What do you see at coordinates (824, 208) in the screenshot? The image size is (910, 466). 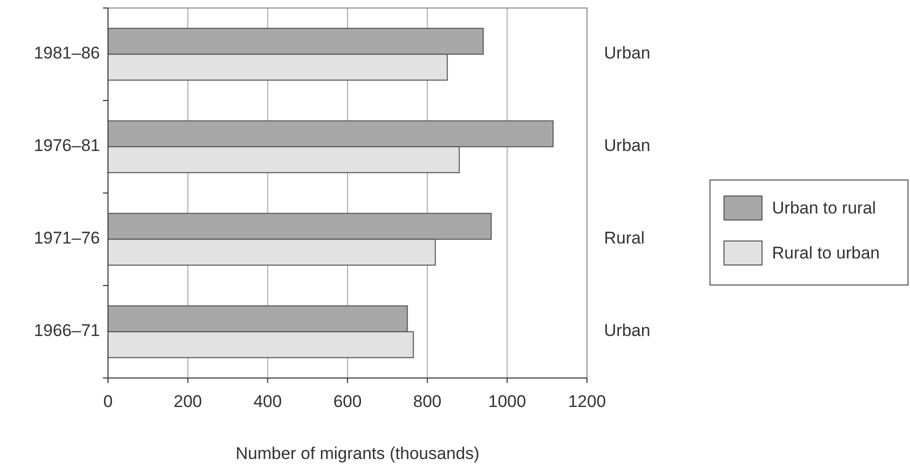 I see `legend-label: Urban to rural` at bounding box center [824, 208].